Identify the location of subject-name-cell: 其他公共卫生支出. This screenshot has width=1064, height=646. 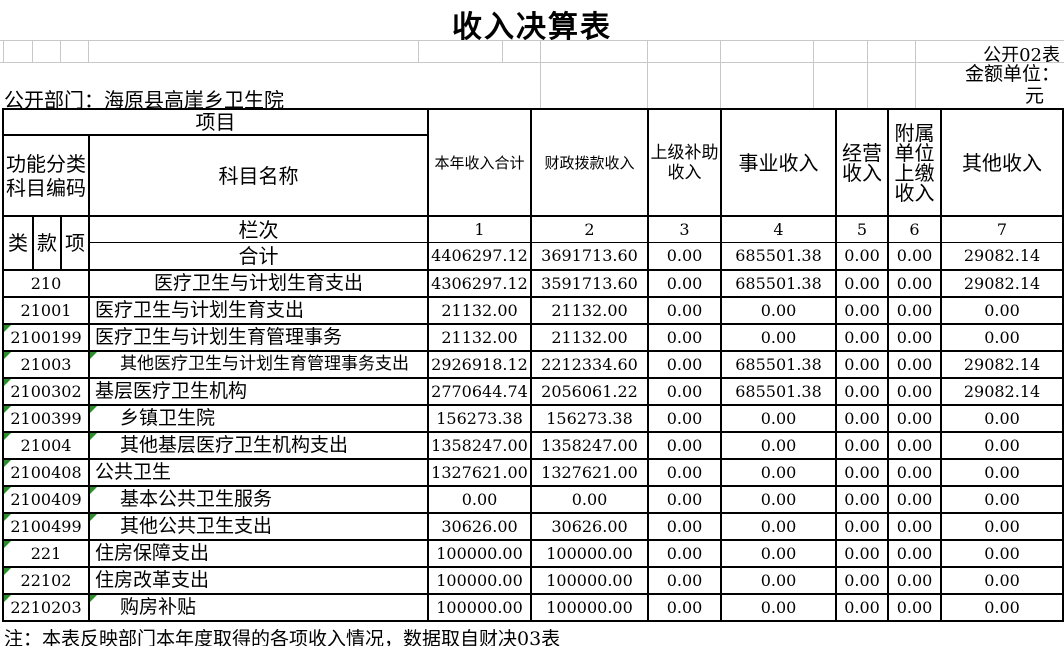
(258, 526).